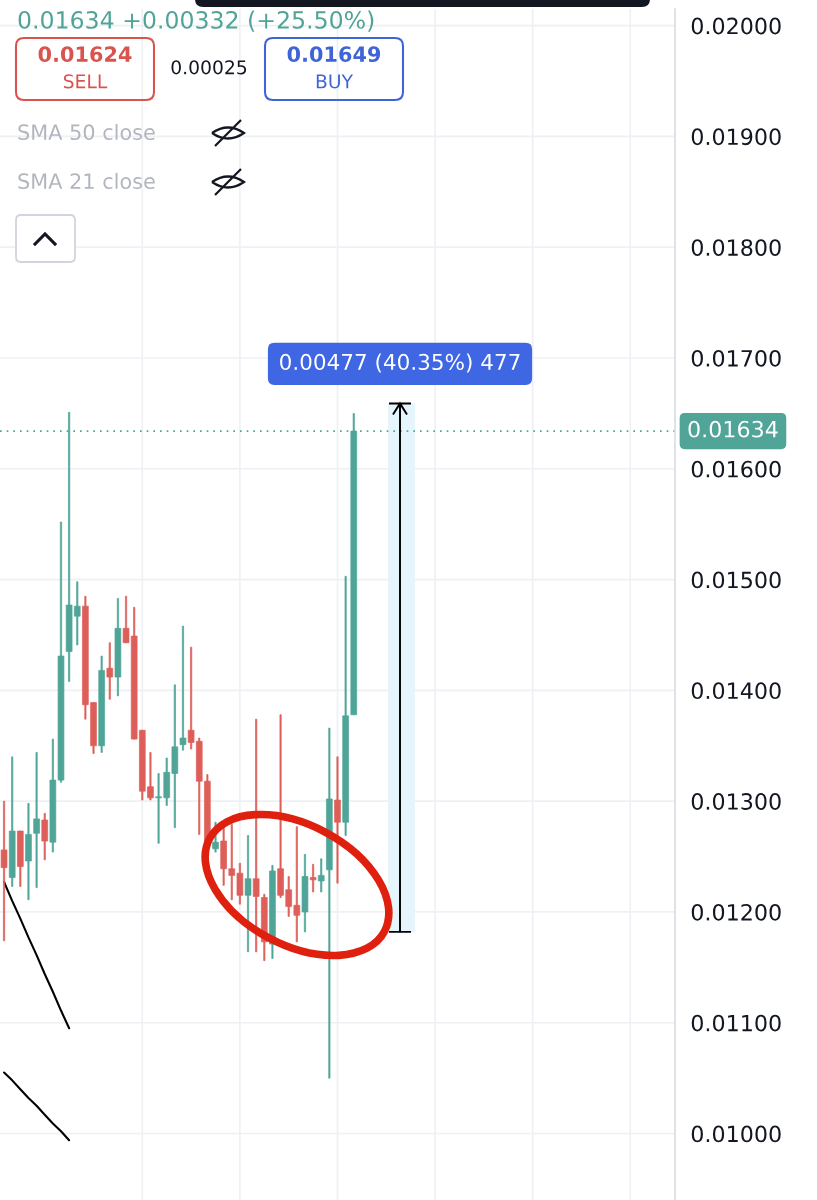 This screenshot has width=817, height=1200. What do you see at coordinates (733, 429) in the screenshot?
I see `ref-line-label: 0.01634` at bounding box center [733, 429].